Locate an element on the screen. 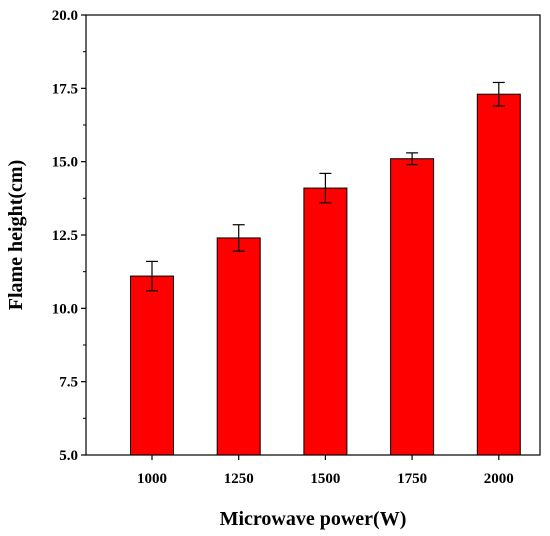 Image resolution: width=550 pixels, height=536 pixels. y-tick-label: 10.0 is located at coordinates (65, 309).